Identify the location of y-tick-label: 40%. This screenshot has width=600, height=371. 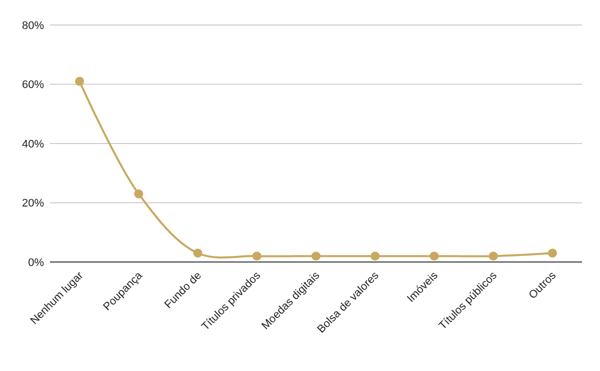
(33, 144).